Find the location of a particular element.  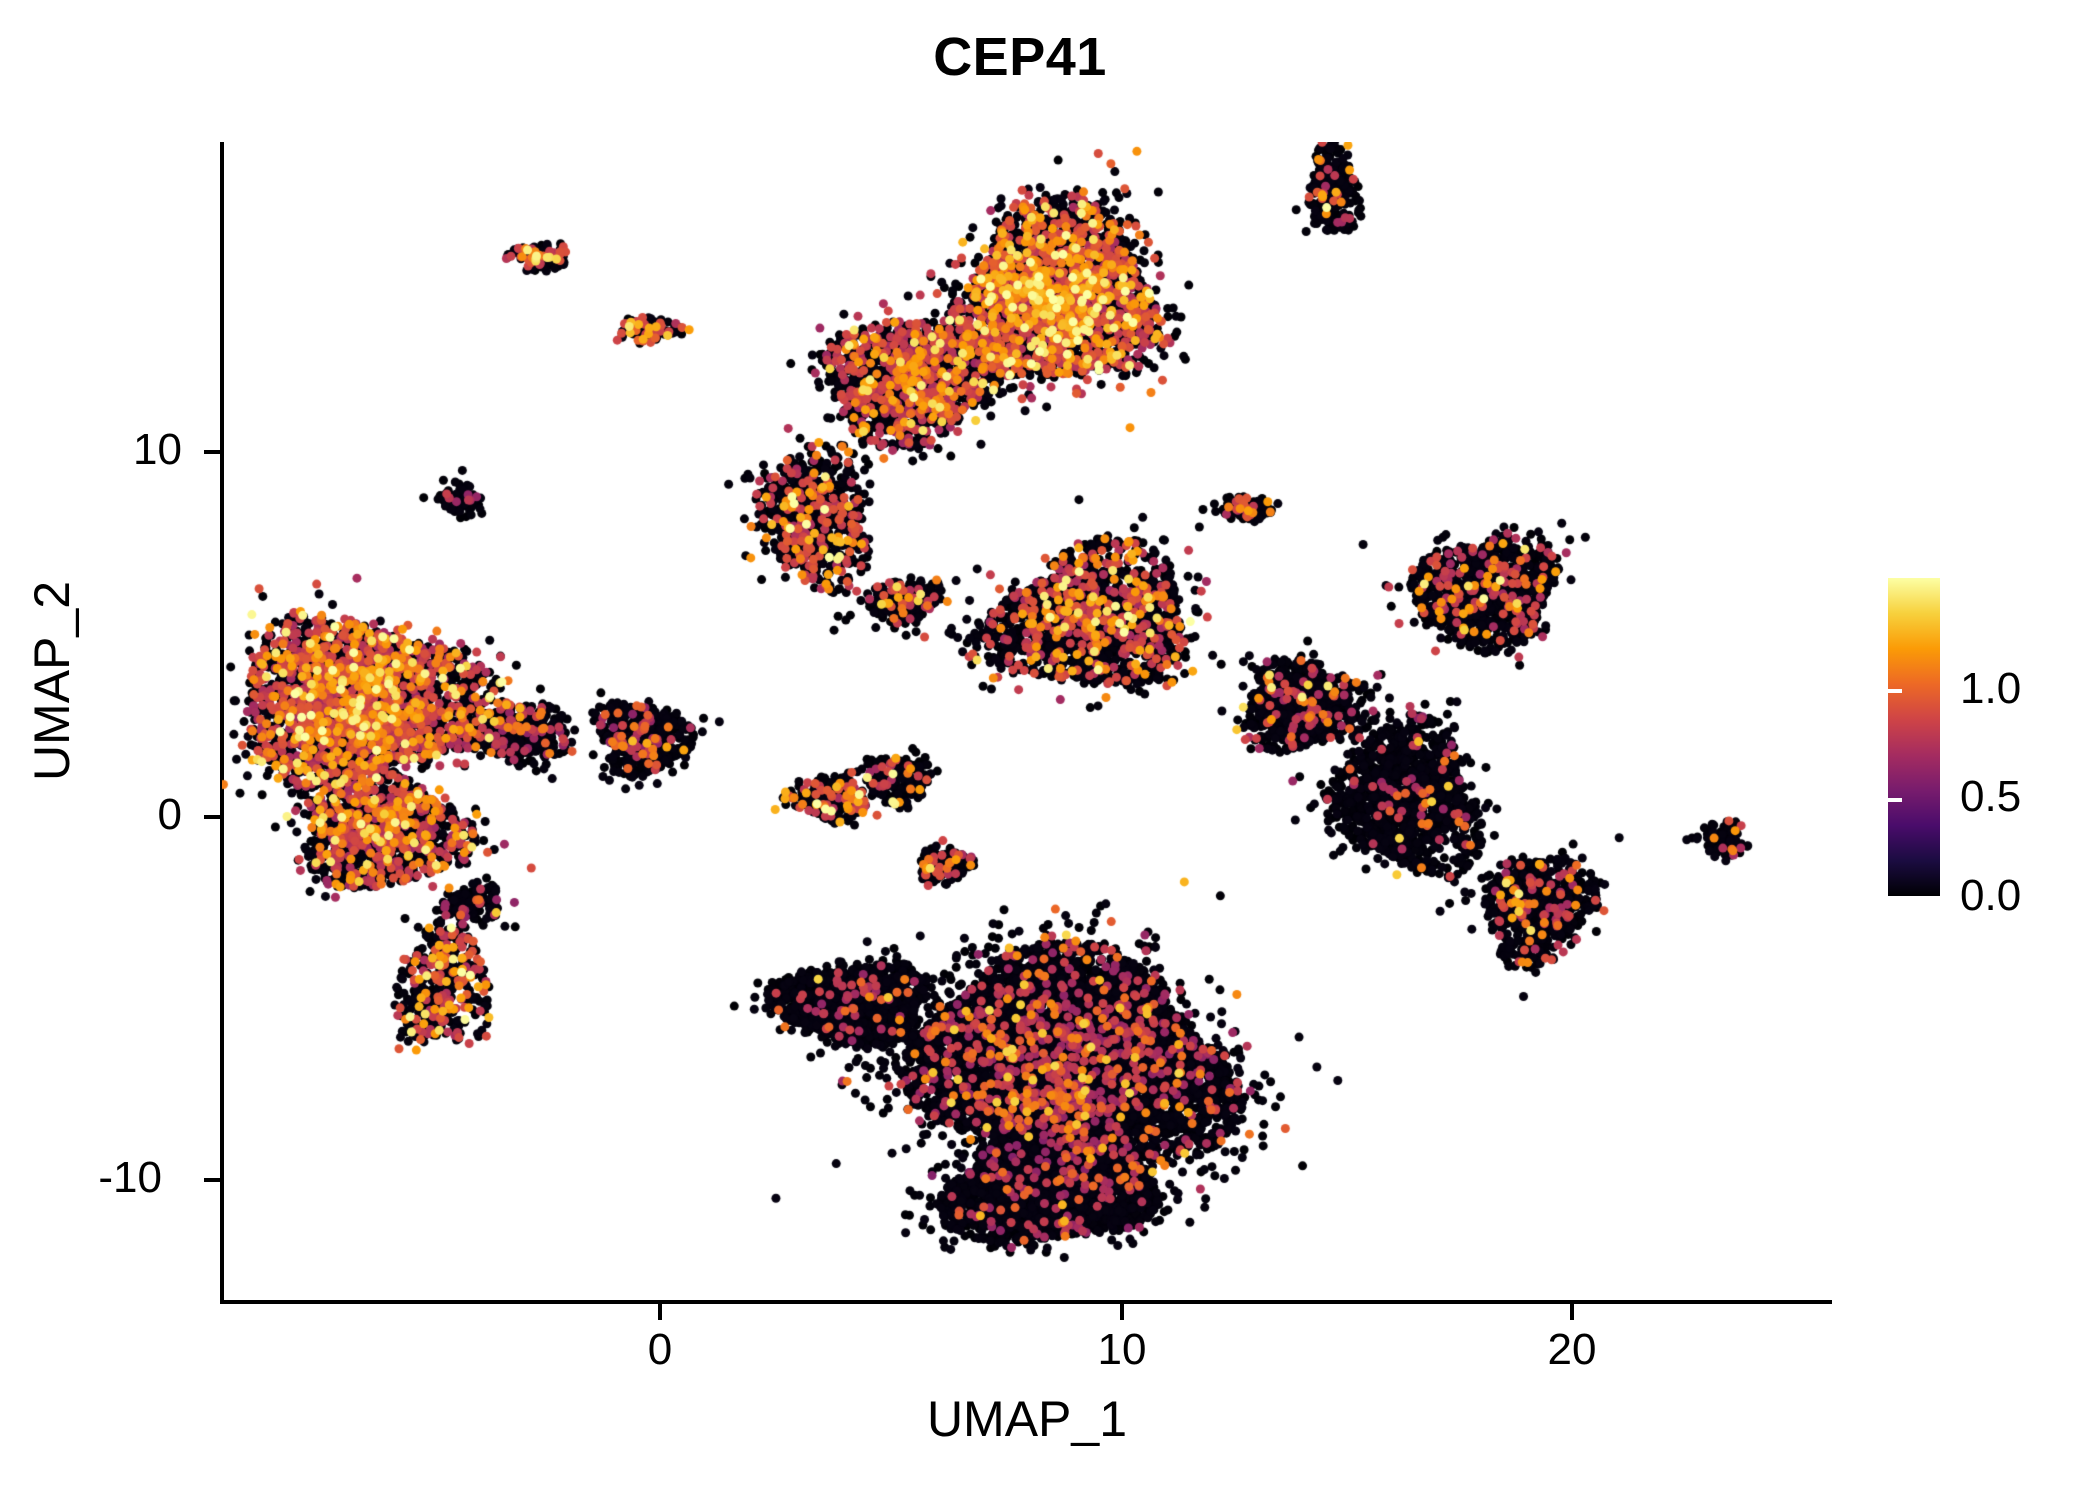

y-tick-label: -10 is located at coordinates (130, 1177).